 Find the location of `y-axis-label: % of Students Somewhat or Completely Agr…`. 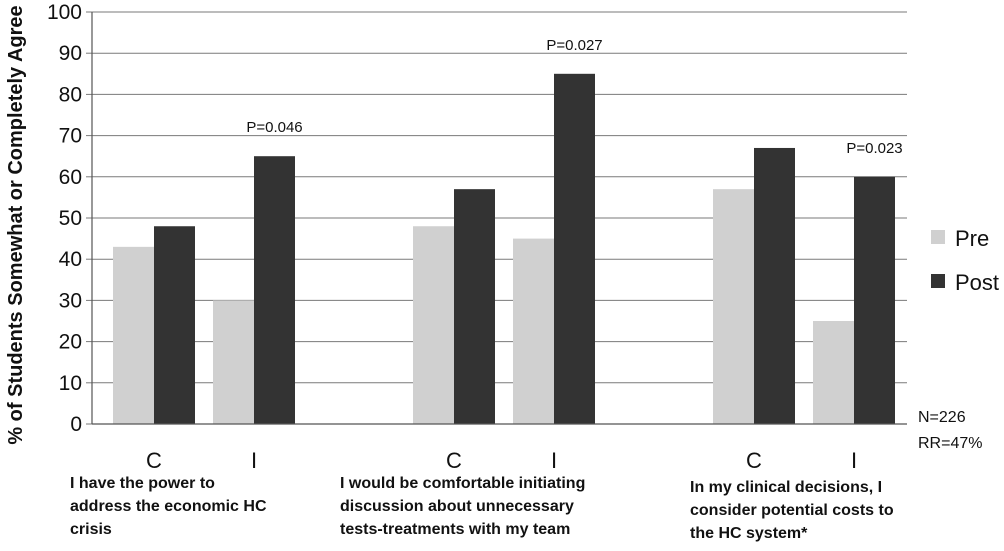

y-axis-label: % of Students Somewhat or Completely Agr… is located at coordinates (16, 224).